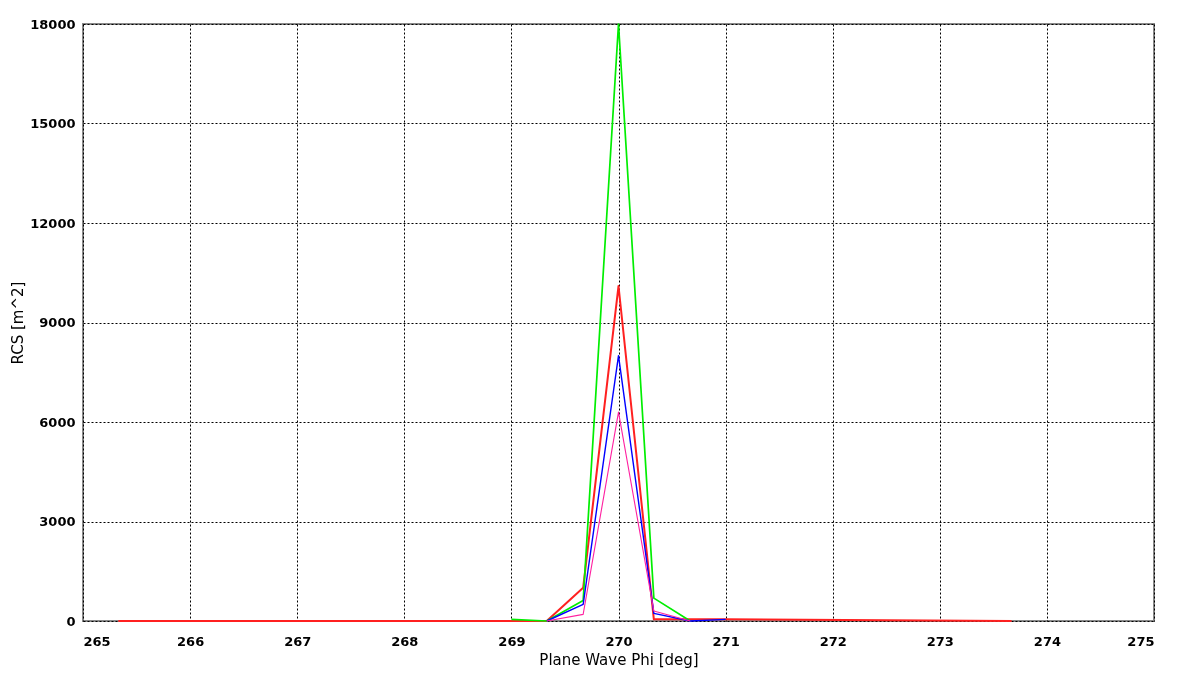 This screenshot has width=1179, height=677. I want to click on x-tick-label: 275, so click(1141, 641).